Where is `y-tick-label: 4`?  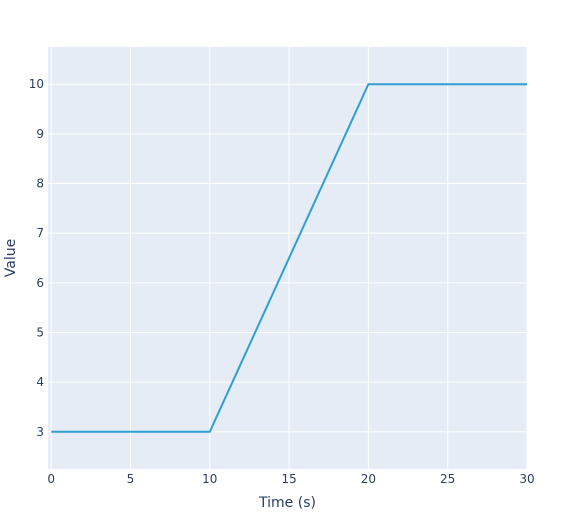
y-tick-label: 4 is located at coordinates (40, 382).